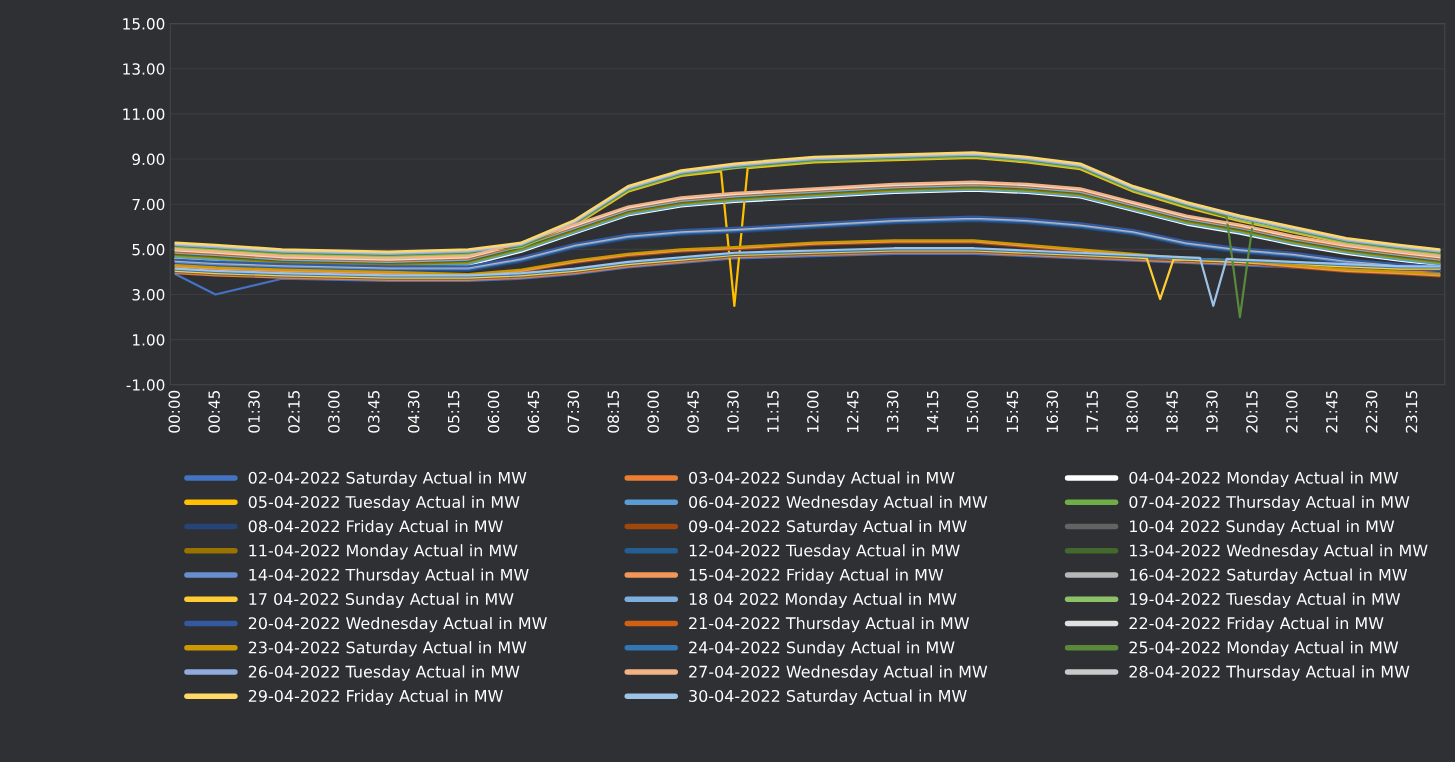  What do you see at coordinates (733, 411) in the screenshot?
I see `x-tick-label: 10:30` at bounding box center [733, 411].